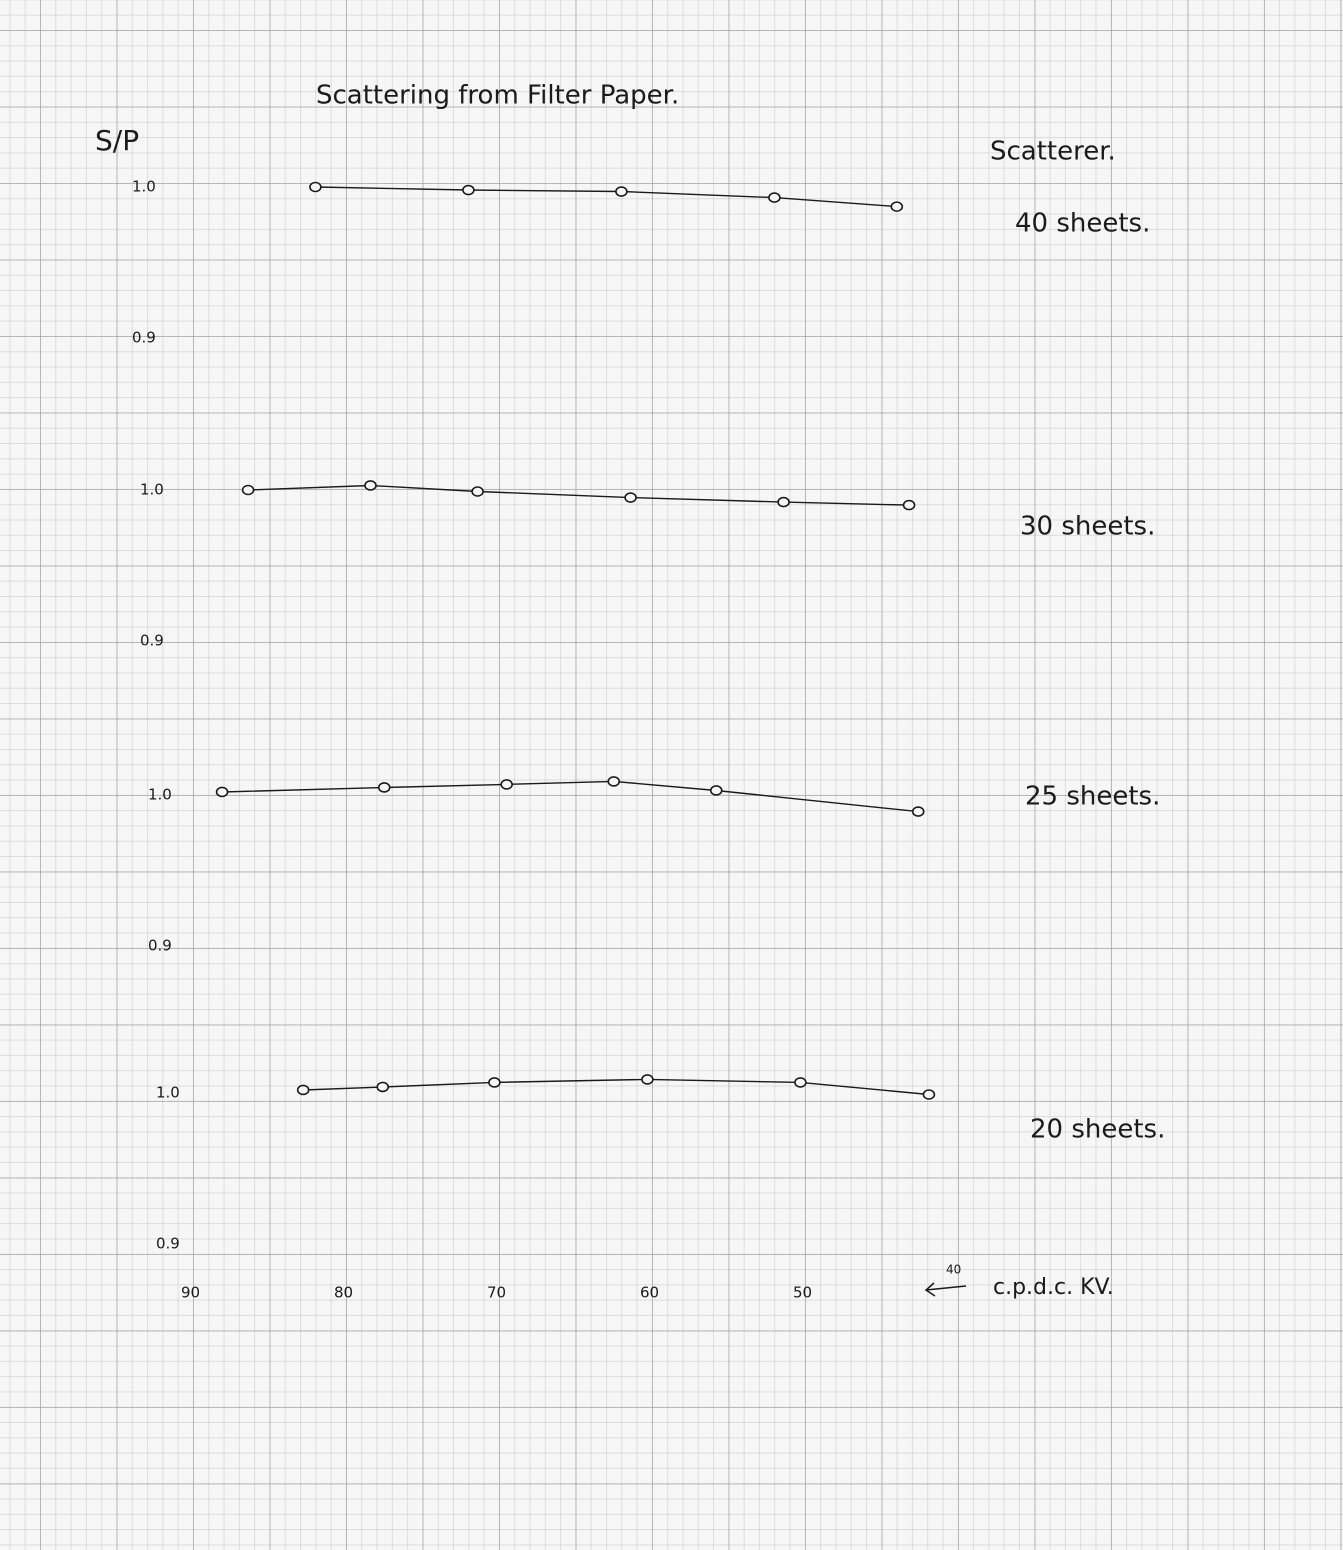  Describe the element at coordinates (802, 1293) in the screenshot. I see `x-tick-label: 50` at that location.